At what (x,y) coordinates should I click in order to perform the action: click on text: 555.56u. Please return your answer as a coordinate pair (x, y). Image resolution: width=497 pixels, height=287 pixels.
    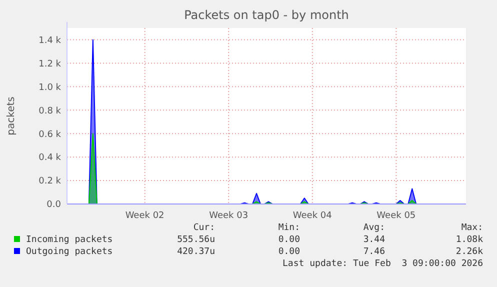
    Looking at the image, I should click on (196, 240).